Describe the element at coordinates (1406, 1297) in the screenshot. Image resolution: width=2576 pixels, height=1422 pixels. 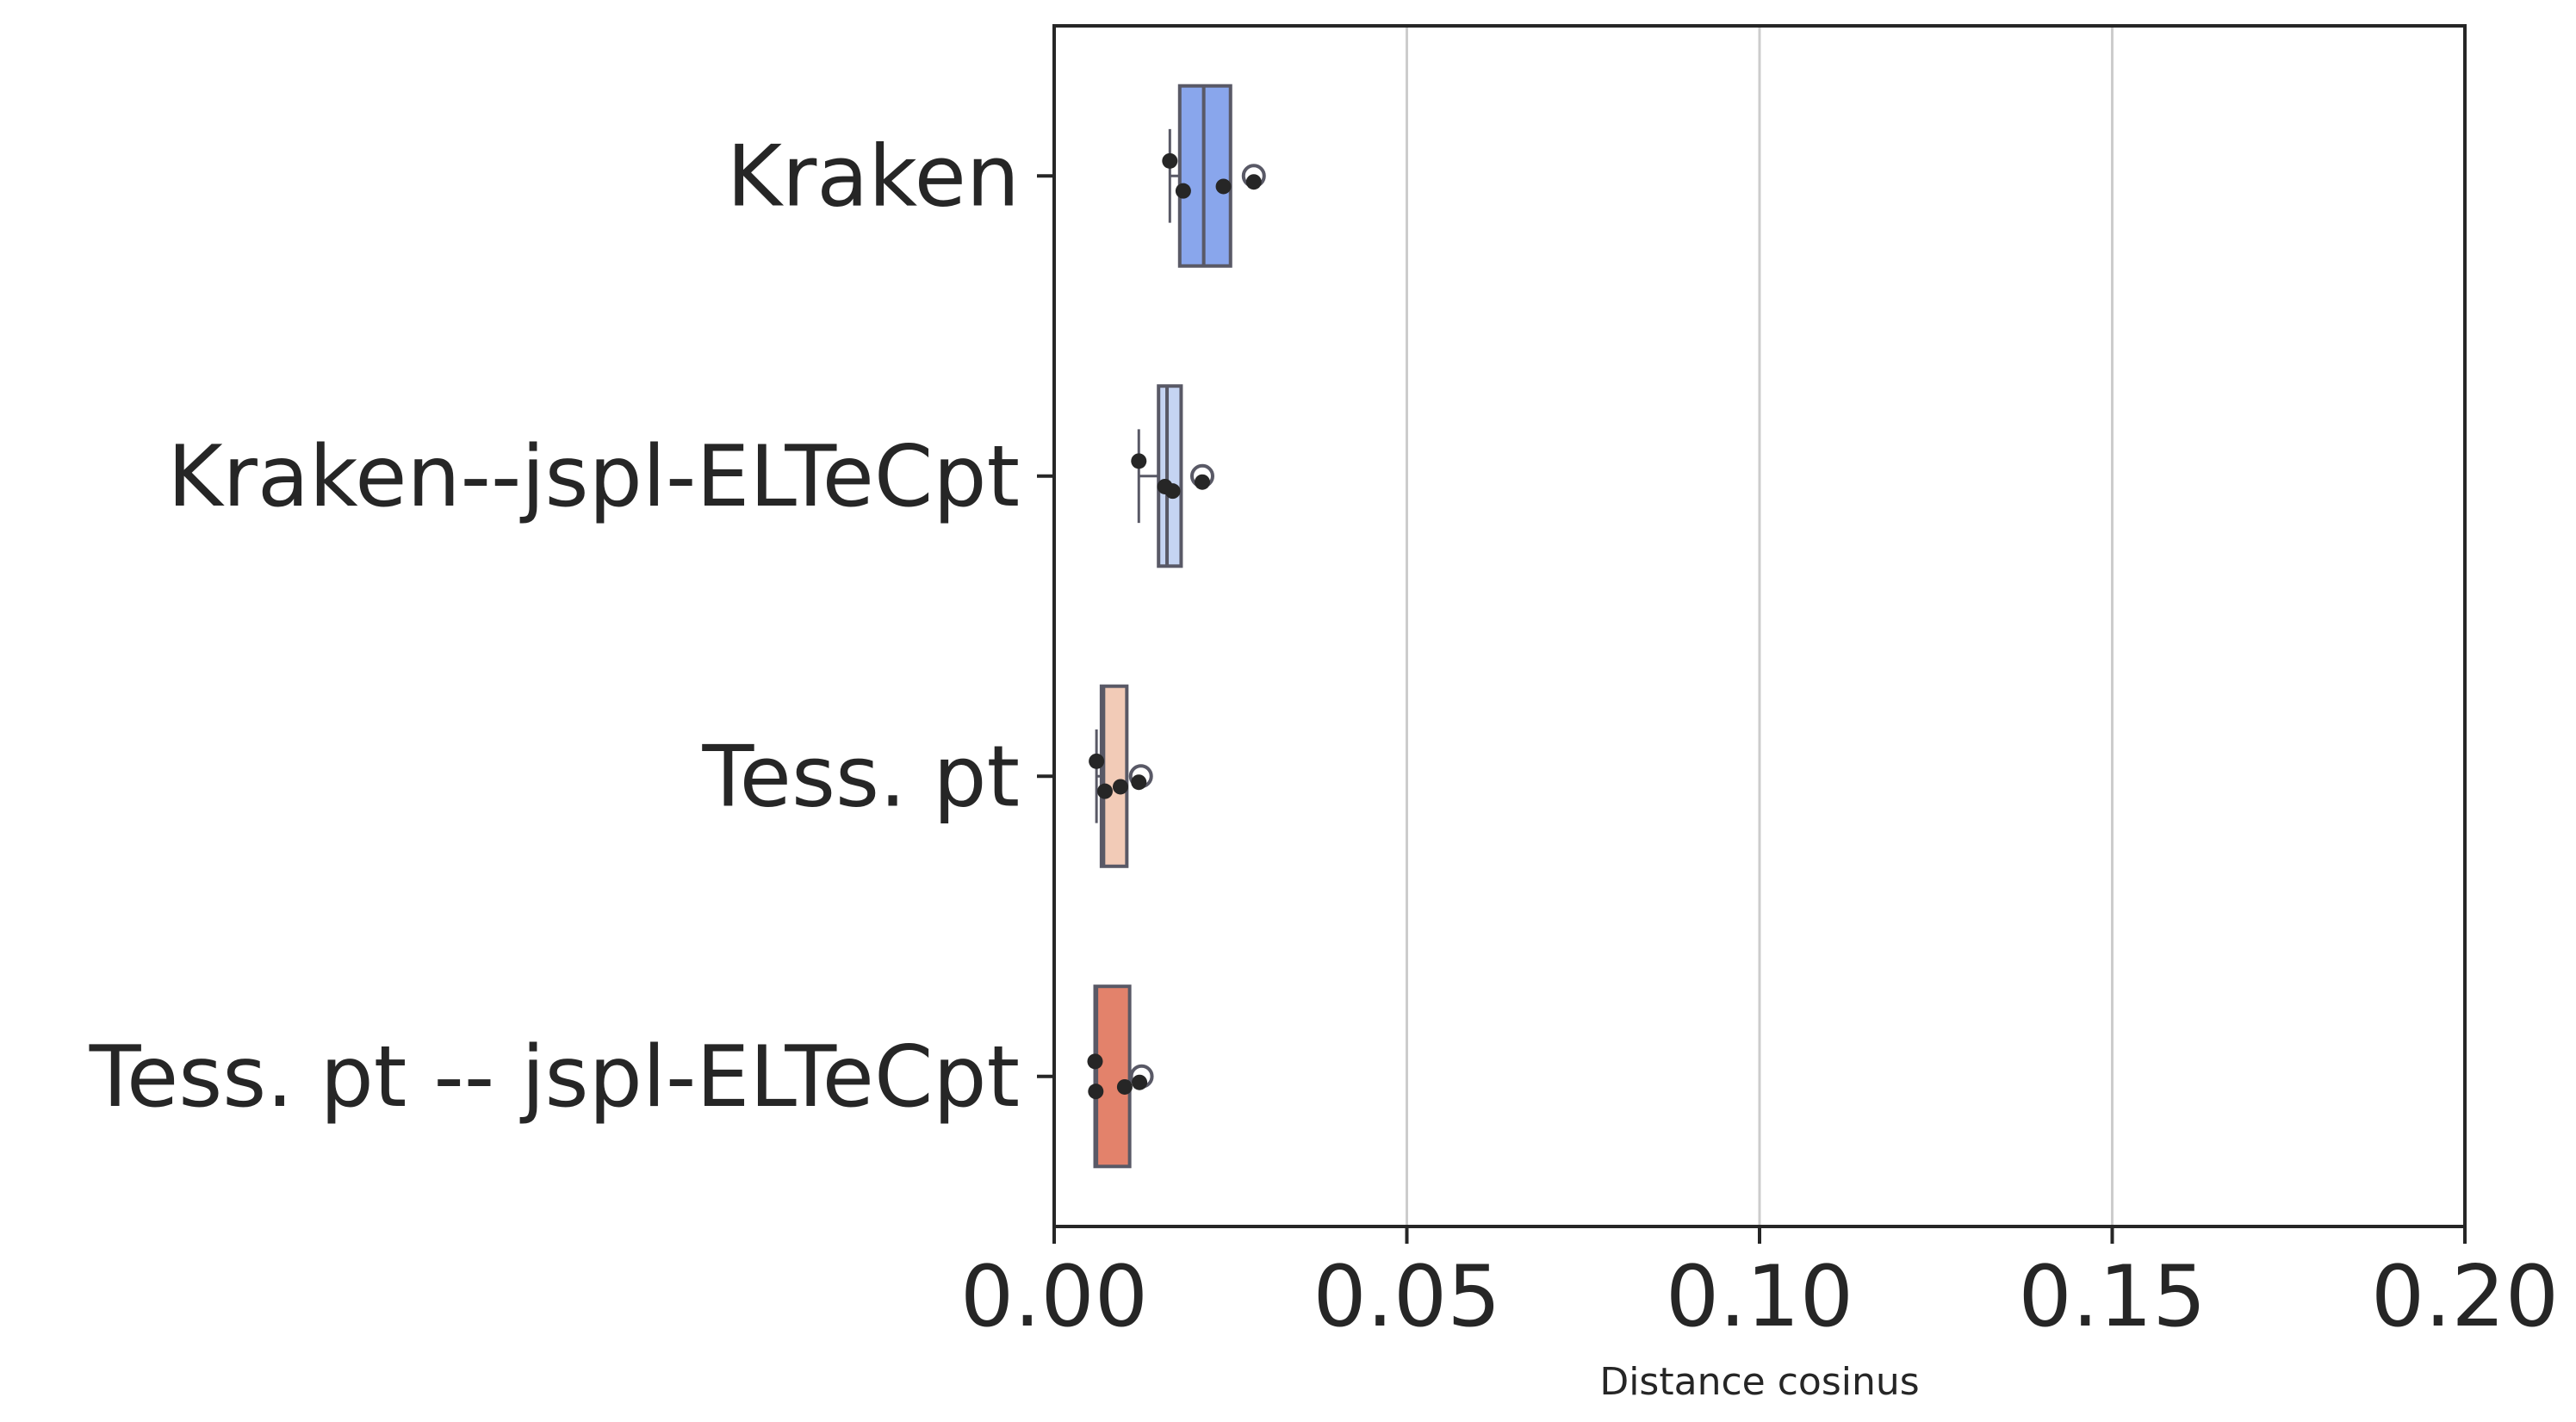
I see `x-tick-label: 0.05` at that location.